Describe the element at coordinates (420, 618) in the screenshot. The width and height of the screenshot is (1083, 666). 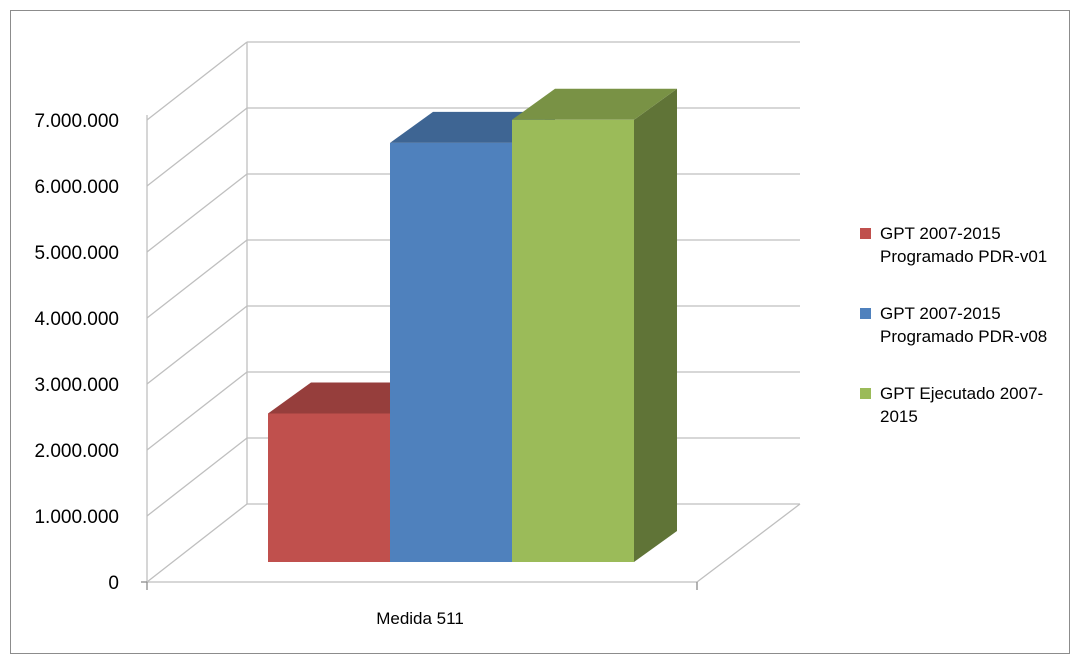
I see `x-category-label: Medida 511` at that location.